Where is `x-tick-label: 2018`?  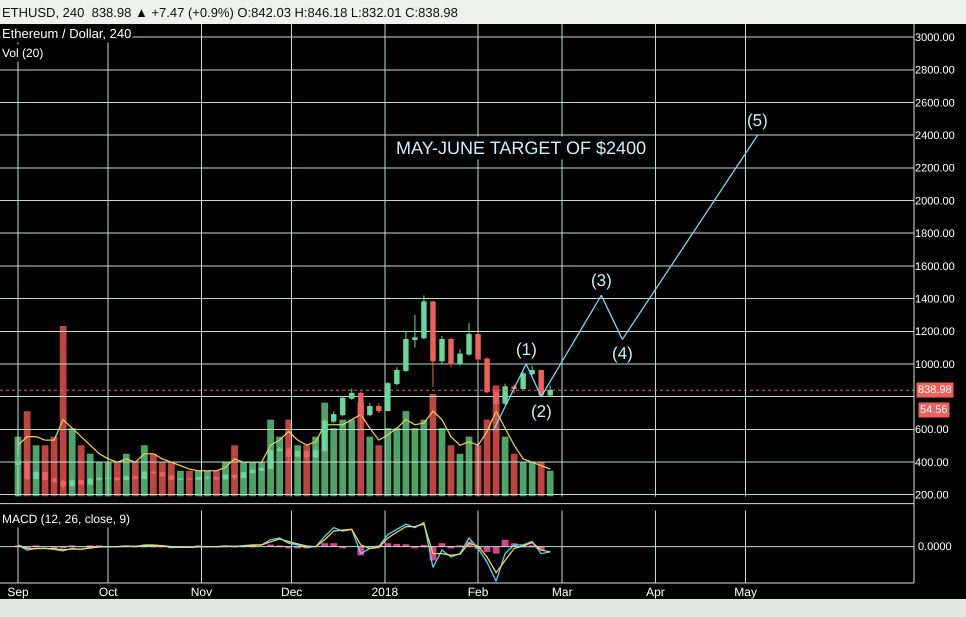 x-tick-label: 2018 is located at coordinates (385, 592).